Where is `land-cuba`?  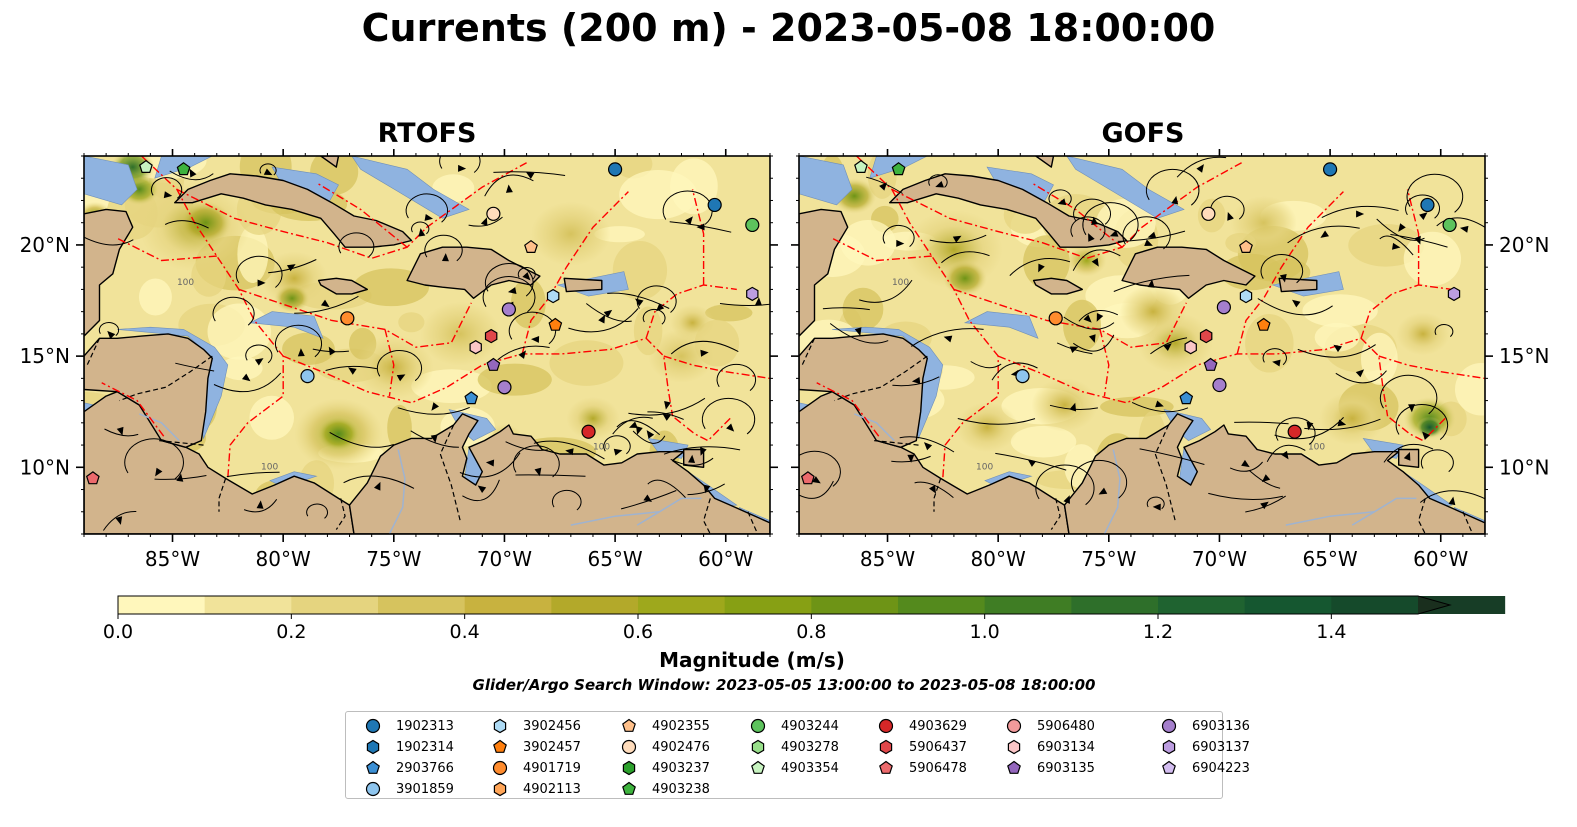
land-cuba is located at coordinates (1008, 210).